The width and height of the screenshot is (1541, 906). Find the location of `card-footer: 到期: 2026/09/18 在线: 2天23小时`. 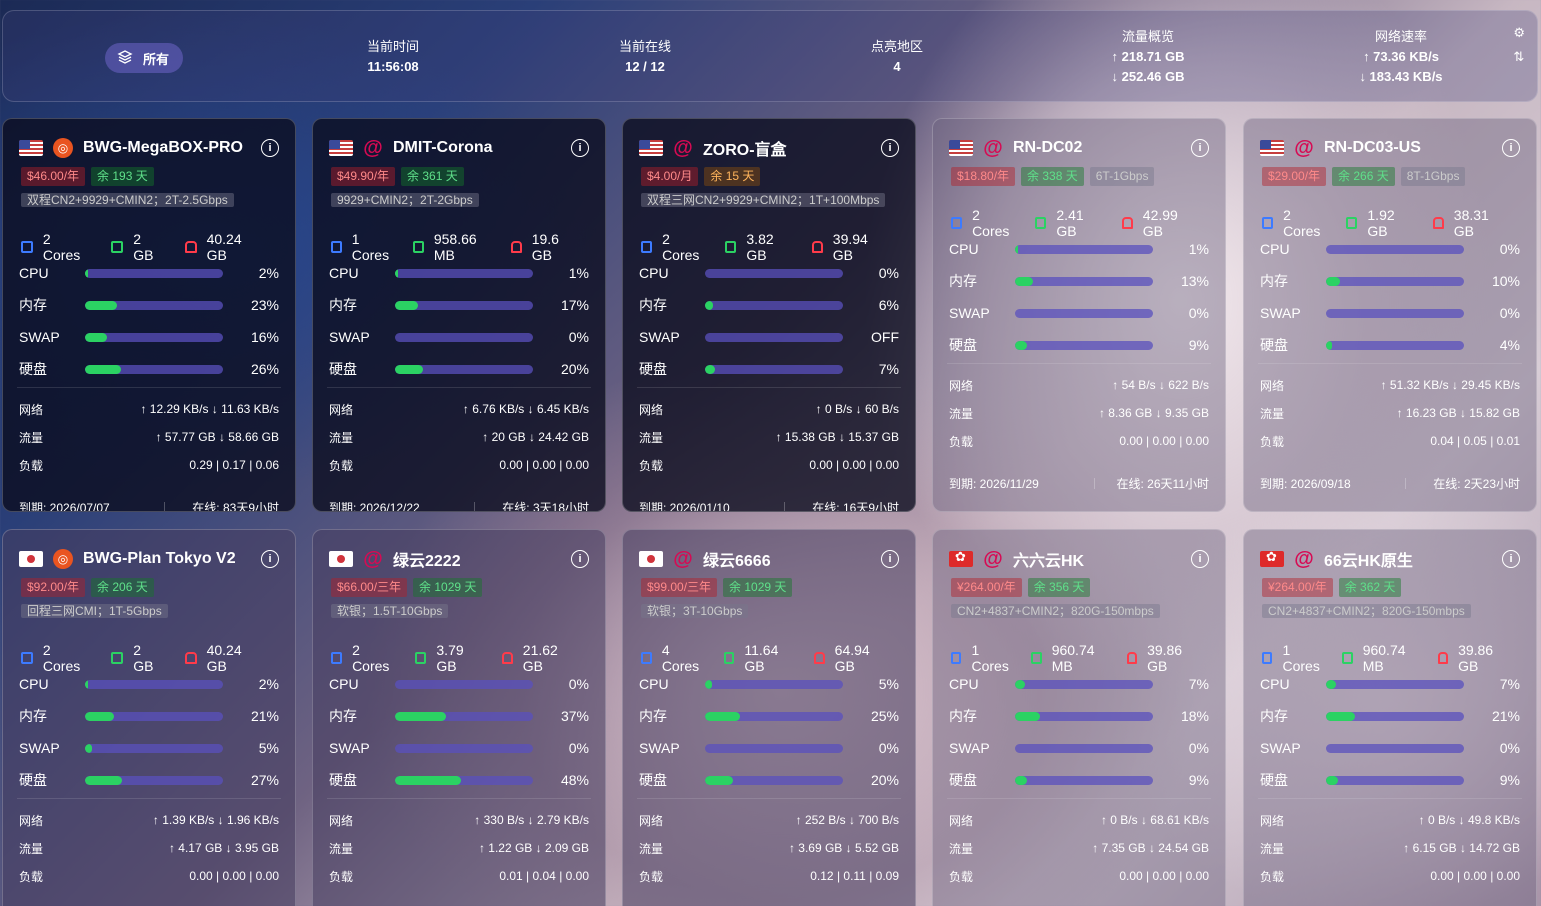

card-footer: 到期: 2026/09/18 在线: 2天23小时 is located at coordinates (1390, 483).